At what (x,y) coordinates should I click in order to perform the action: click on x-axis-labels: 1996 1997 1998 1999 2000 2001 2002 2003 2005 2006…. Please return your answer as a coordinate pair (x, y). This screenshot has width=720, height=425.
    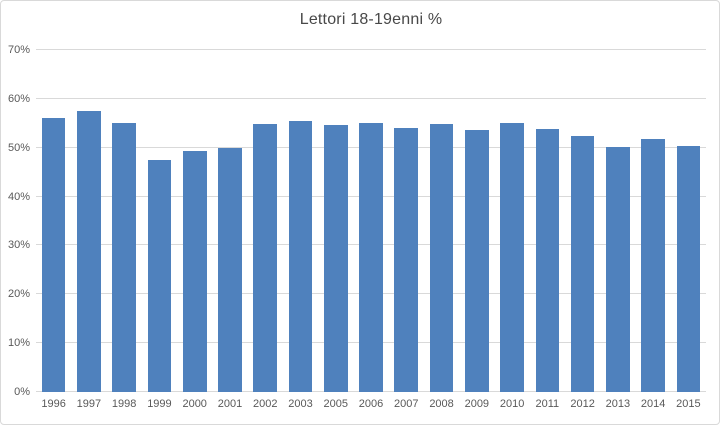
    Looking at the image, I should click on (371, 404).